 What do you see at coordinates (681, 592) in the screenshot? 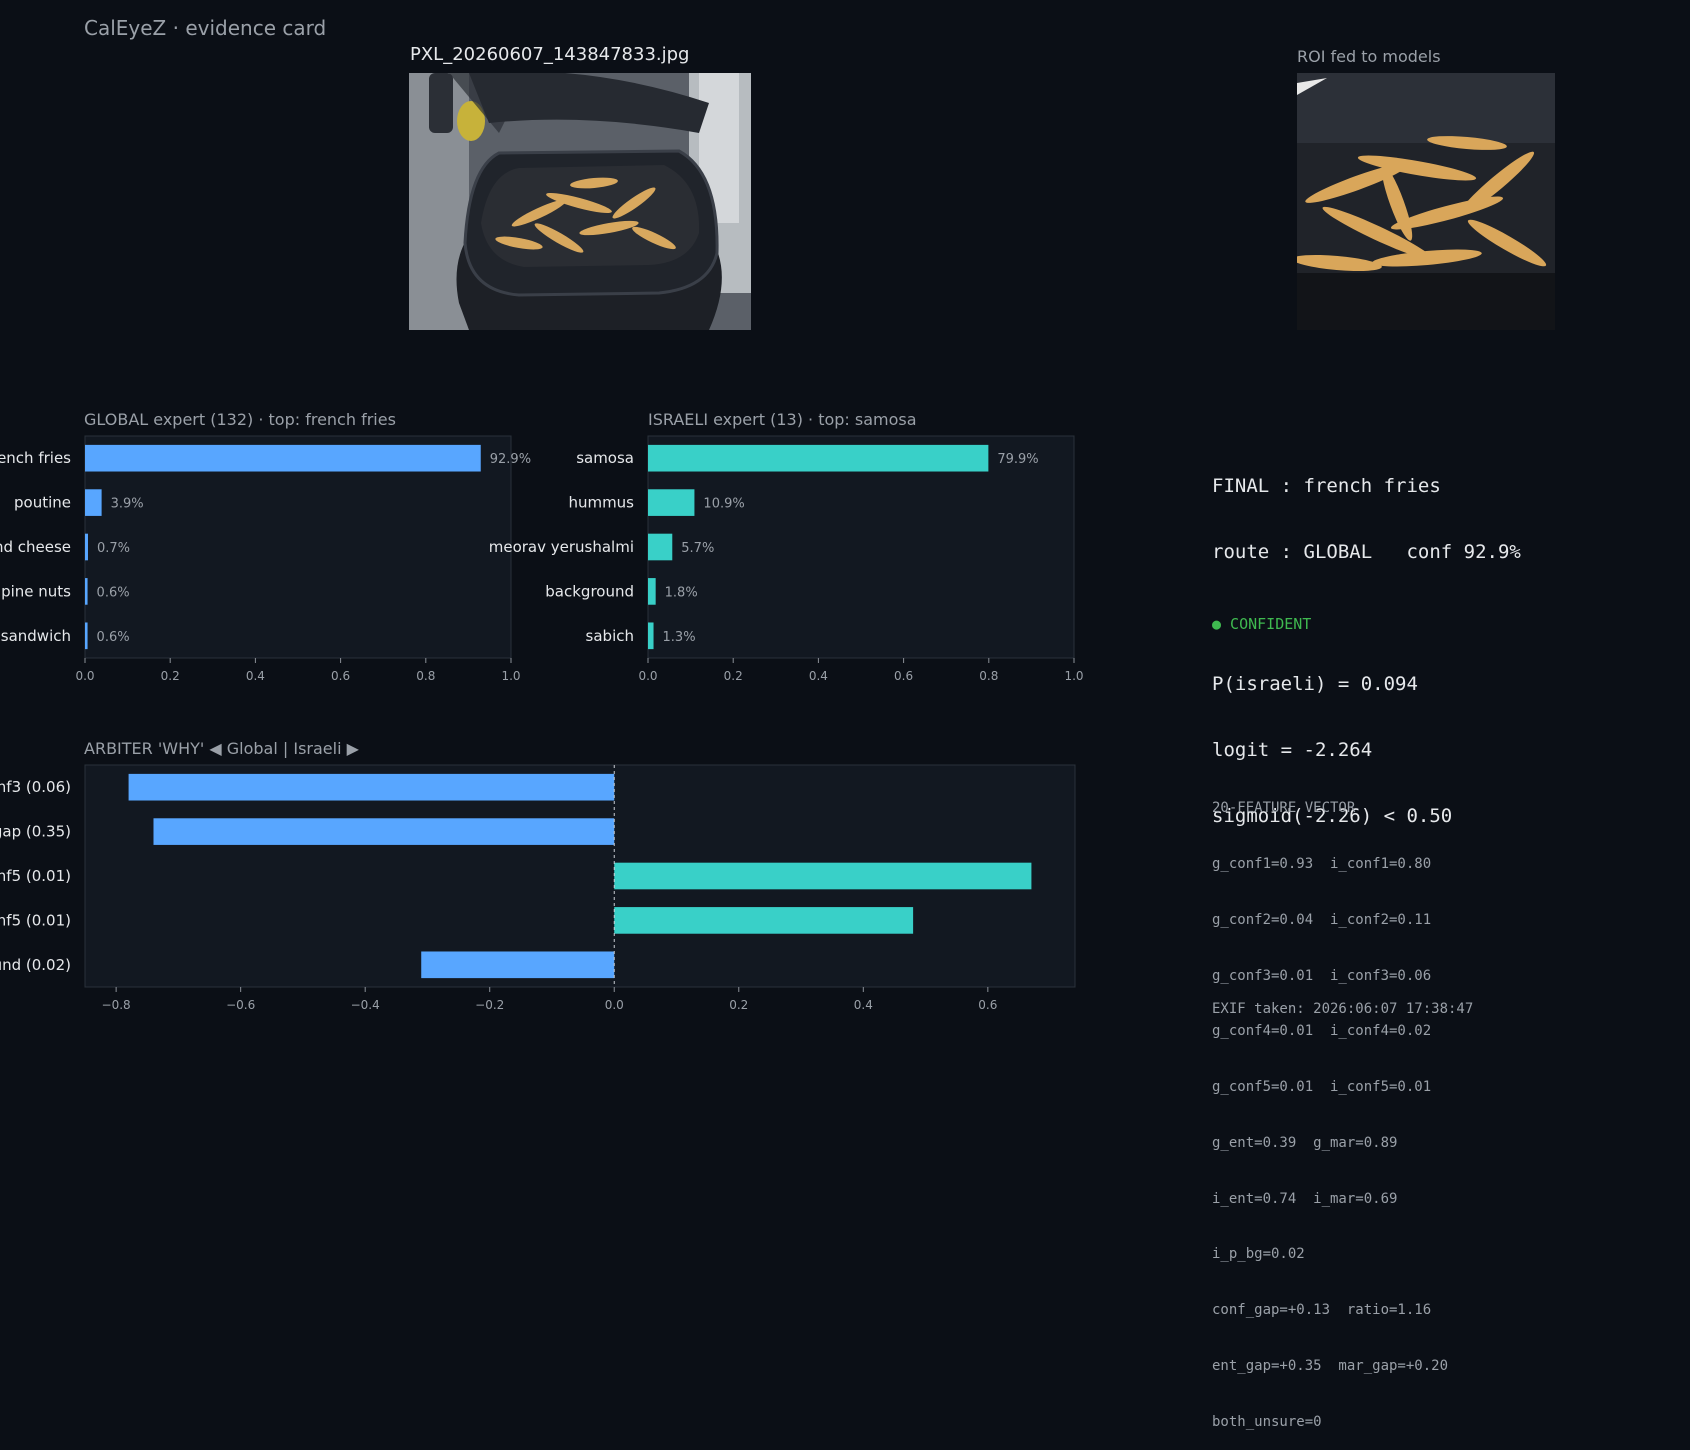
I see `value-label: 1.8%` at bounding box center [681, 592].